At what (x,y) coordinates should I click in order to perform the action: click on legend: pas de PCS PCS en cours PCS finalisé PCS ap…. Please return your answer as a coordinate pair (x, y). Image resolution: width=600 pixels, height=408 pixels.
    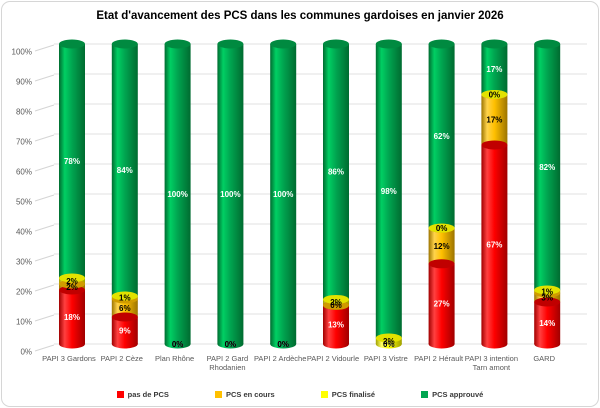
    Looking at the image, I should click on (300, 394).